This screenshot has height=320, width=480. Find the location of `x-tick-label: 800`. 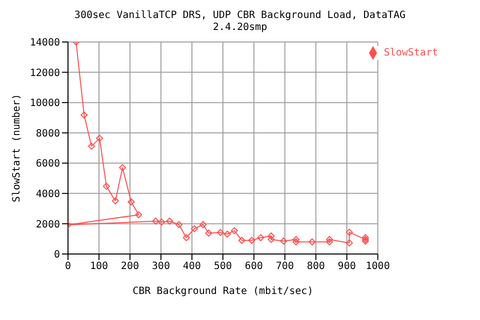

x-tick-label: 800 is located at coordinates (315, 266).